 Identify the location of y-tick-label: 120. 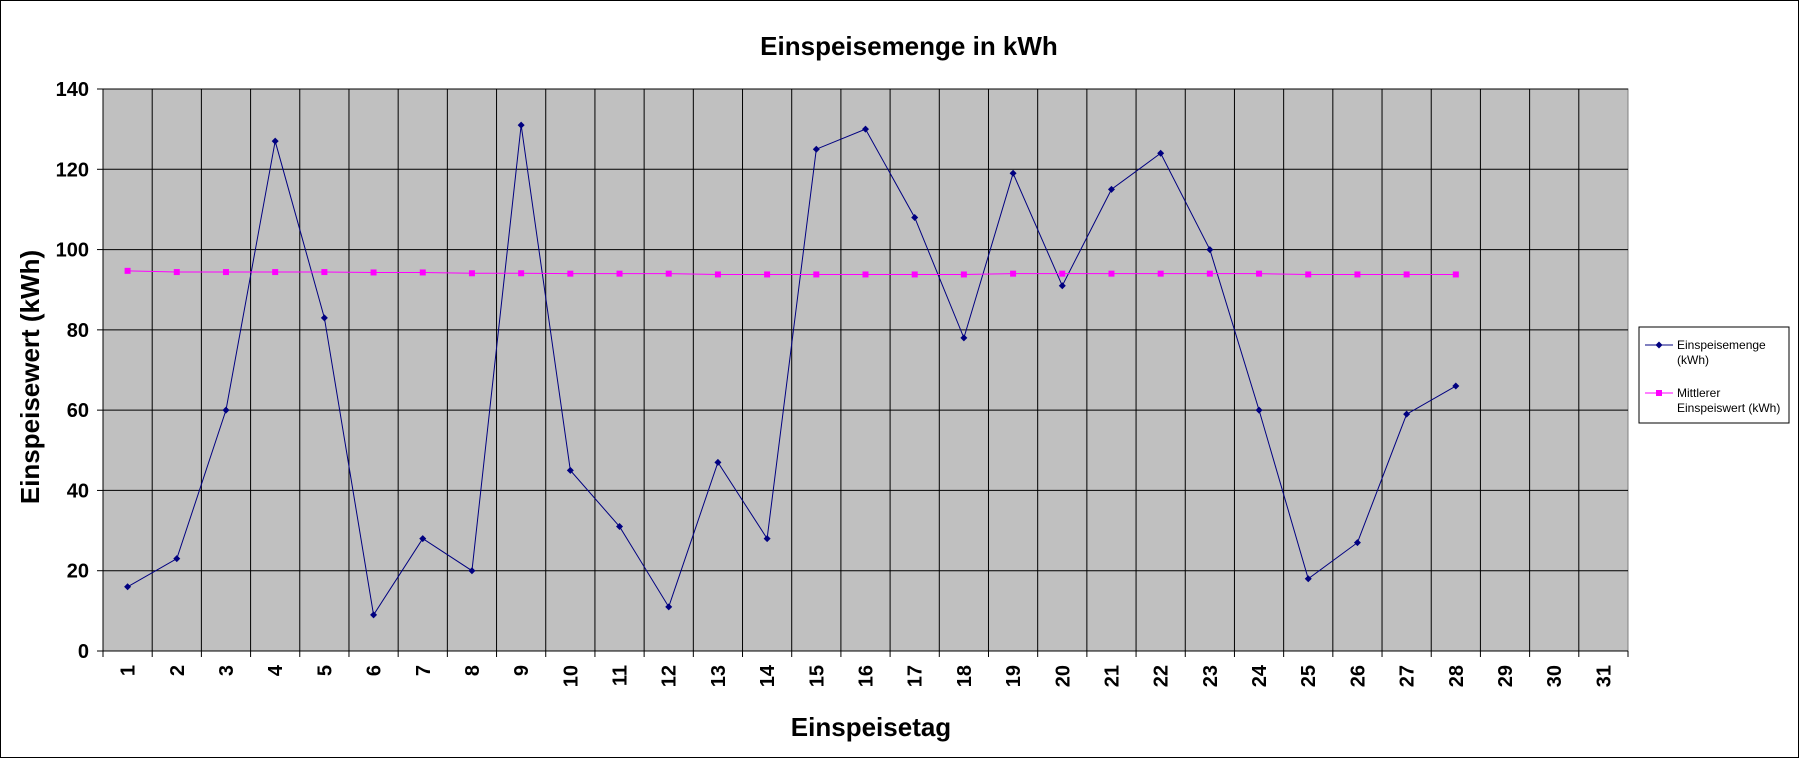
(72, 170).